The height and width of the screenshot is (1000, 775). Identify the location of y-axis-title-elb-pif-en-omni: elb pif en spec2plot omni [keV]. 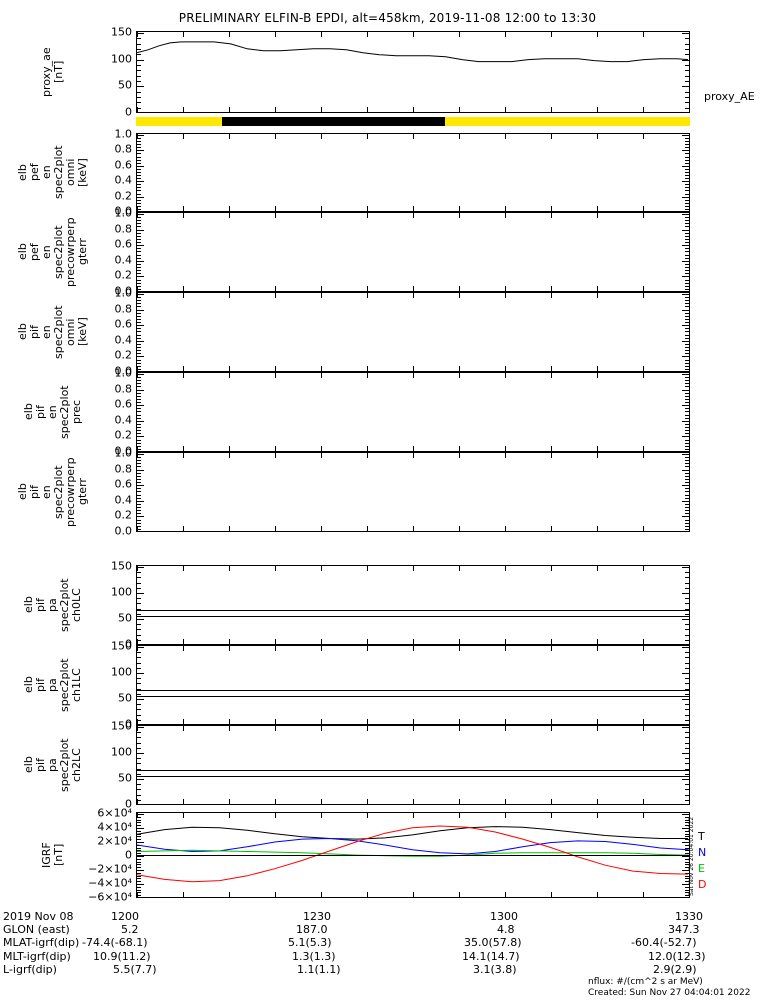
(44, 332).